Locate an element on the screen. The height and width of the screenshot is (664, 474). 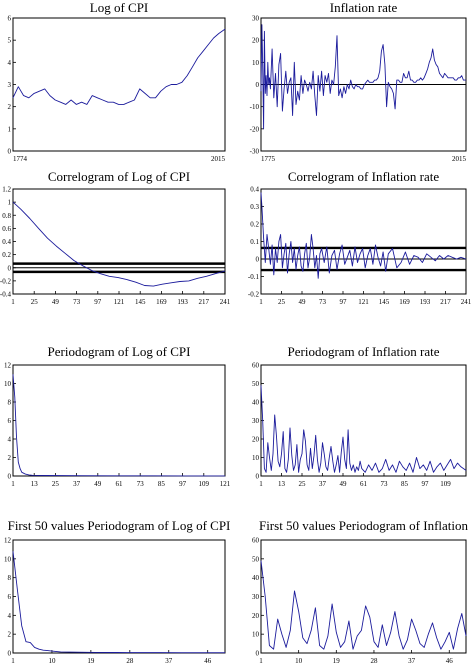
chart-title: Correlogram of Log of CPI is located at coordinates (119, 176).